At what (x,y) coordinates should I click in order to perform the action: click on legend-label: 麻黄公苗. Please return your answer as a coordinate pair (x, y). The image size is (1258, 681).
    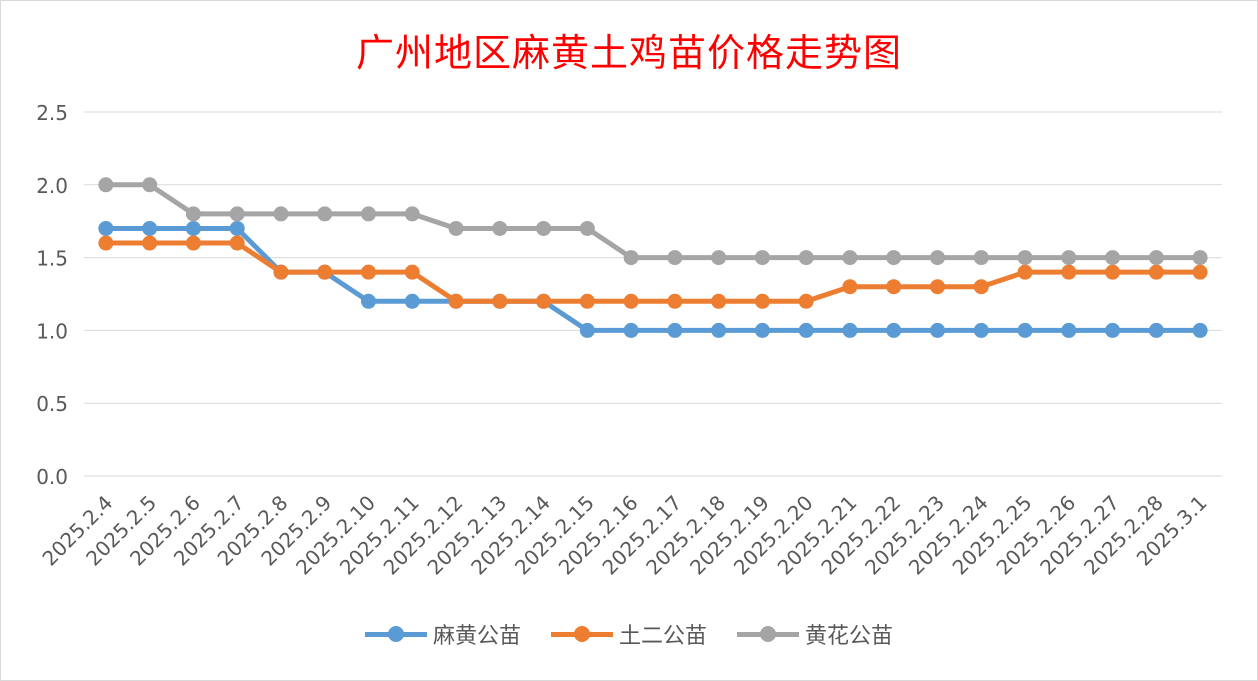
    Looking at the image, I should click on (476, 636).